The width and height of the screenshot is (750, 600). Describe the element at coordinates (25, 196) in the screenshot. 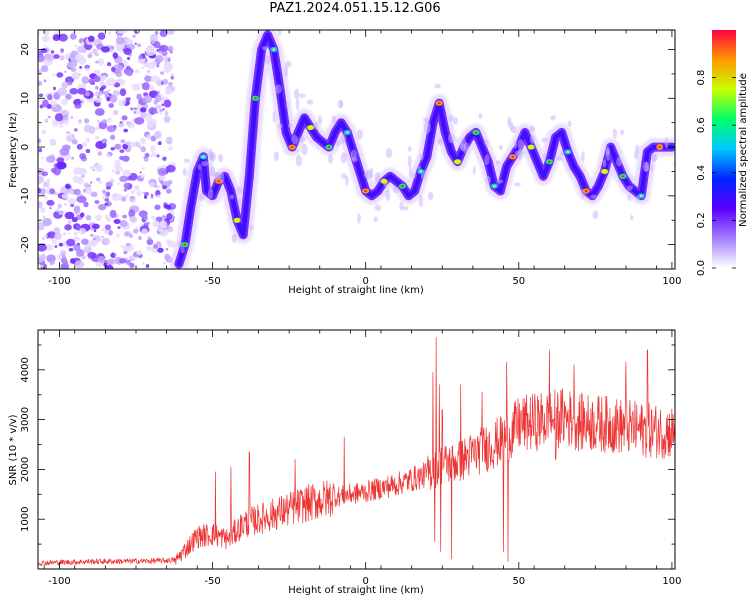

I see `y-tick-label: -10` at that location.